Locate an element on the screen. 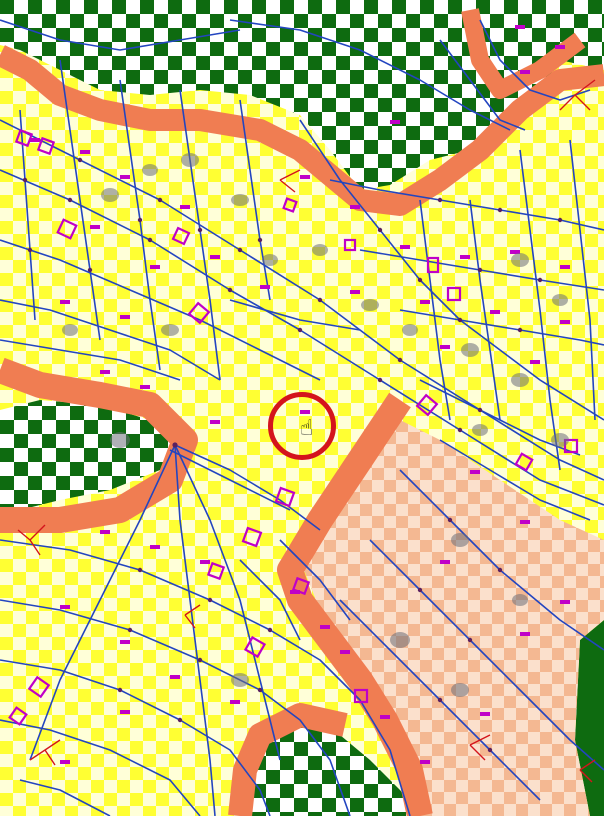  orange-buffer-right is located at coordinates (523, 53).